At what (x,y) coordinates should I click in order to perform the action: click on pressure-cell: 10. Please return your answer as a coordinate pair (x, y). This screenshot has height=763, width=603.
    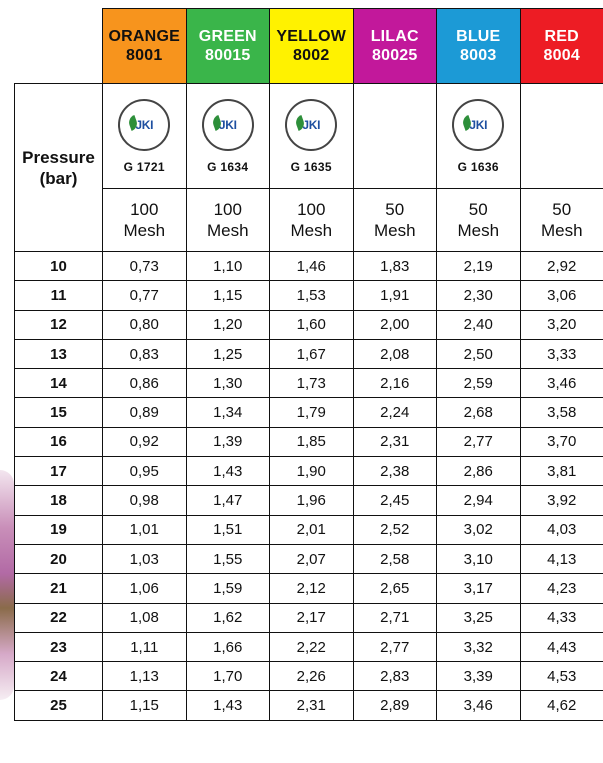
    Looking at the image, I should click on (59, 266).